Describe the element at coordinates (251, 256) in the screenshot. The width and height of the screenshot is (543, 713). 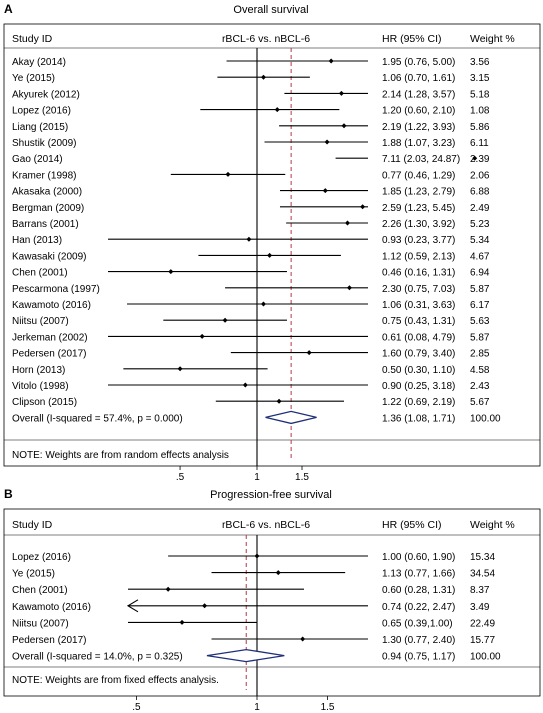
I see `panel-a-study-row: Kawasaki (2009) 1.12 (0.59, 2.13) 4.67` at that location.